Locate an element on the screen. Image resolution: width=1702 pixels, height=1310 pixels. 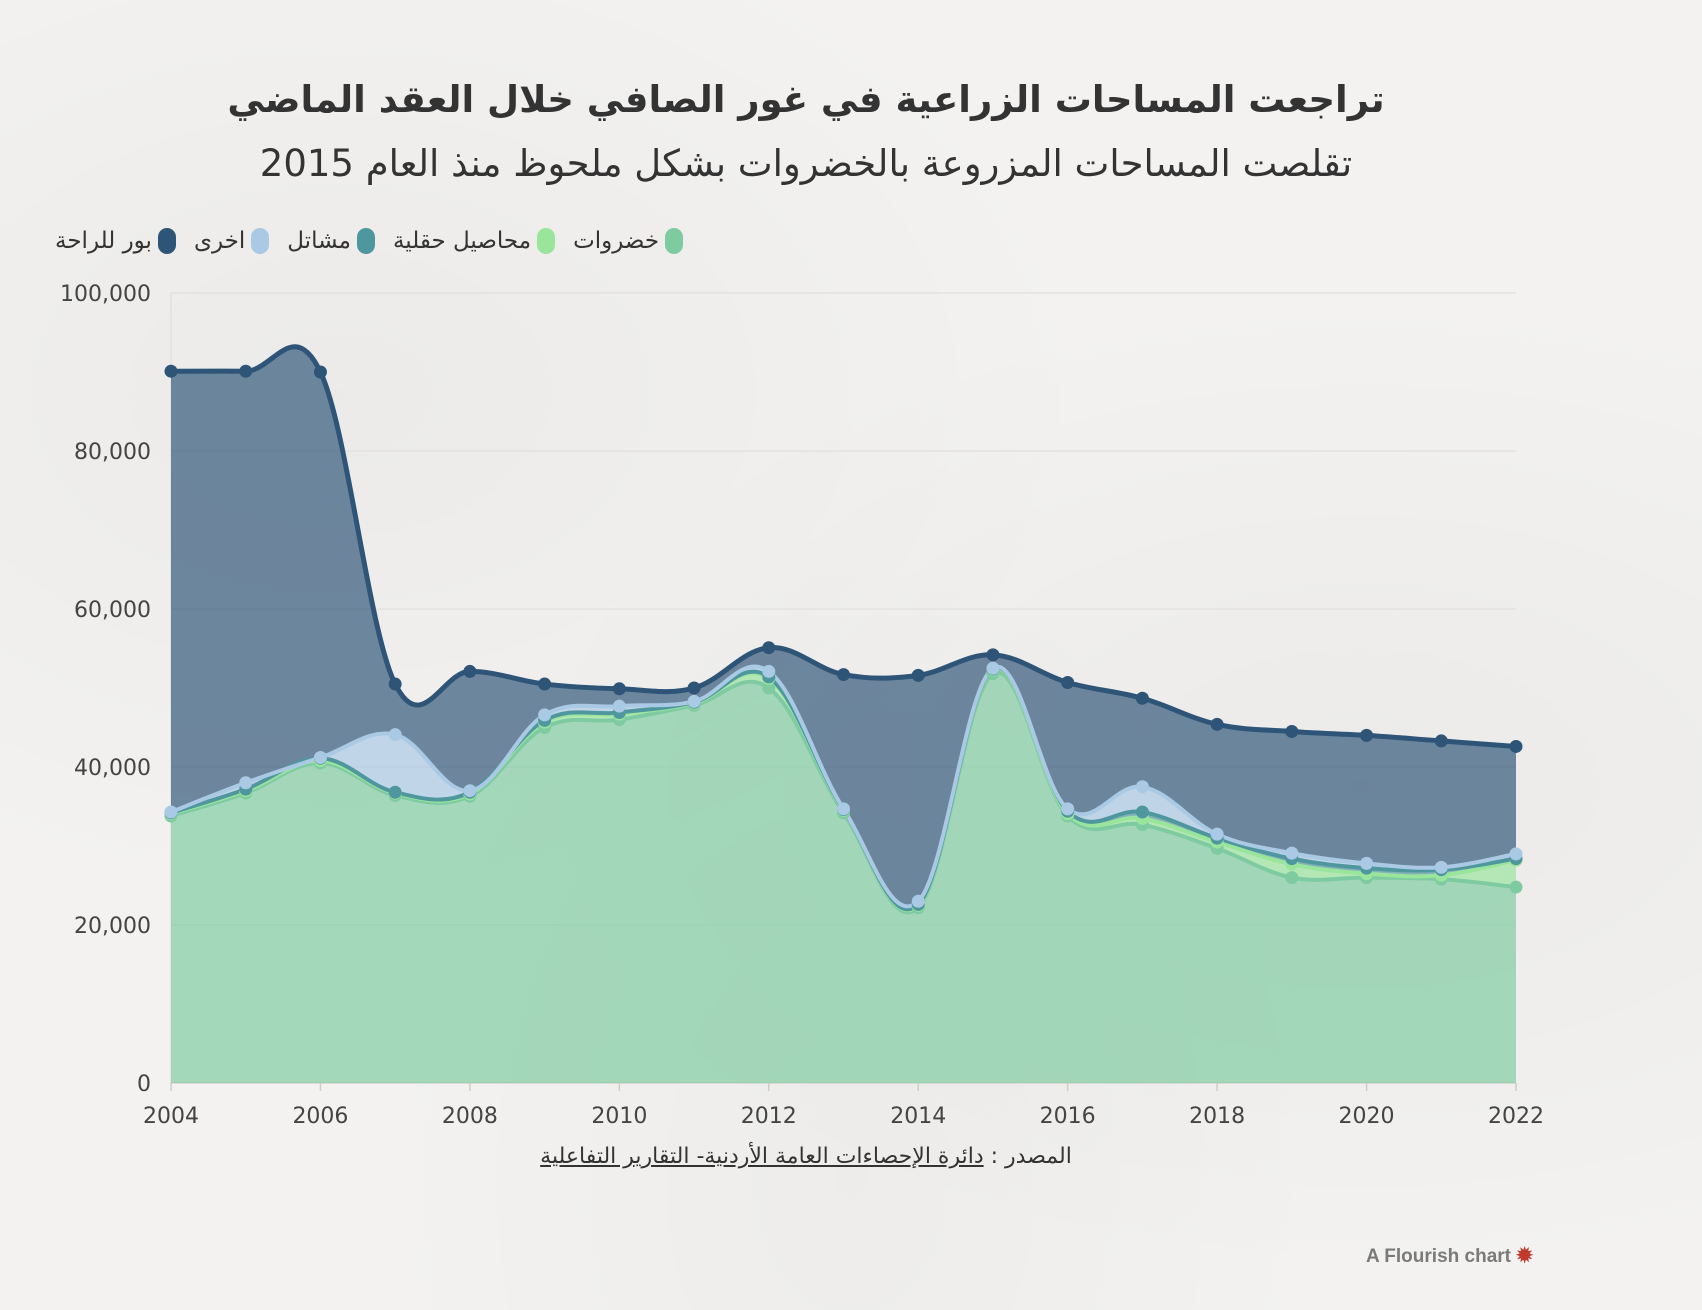
legend-item-nurseries: مشاتل is located at coordinates (331, 241).